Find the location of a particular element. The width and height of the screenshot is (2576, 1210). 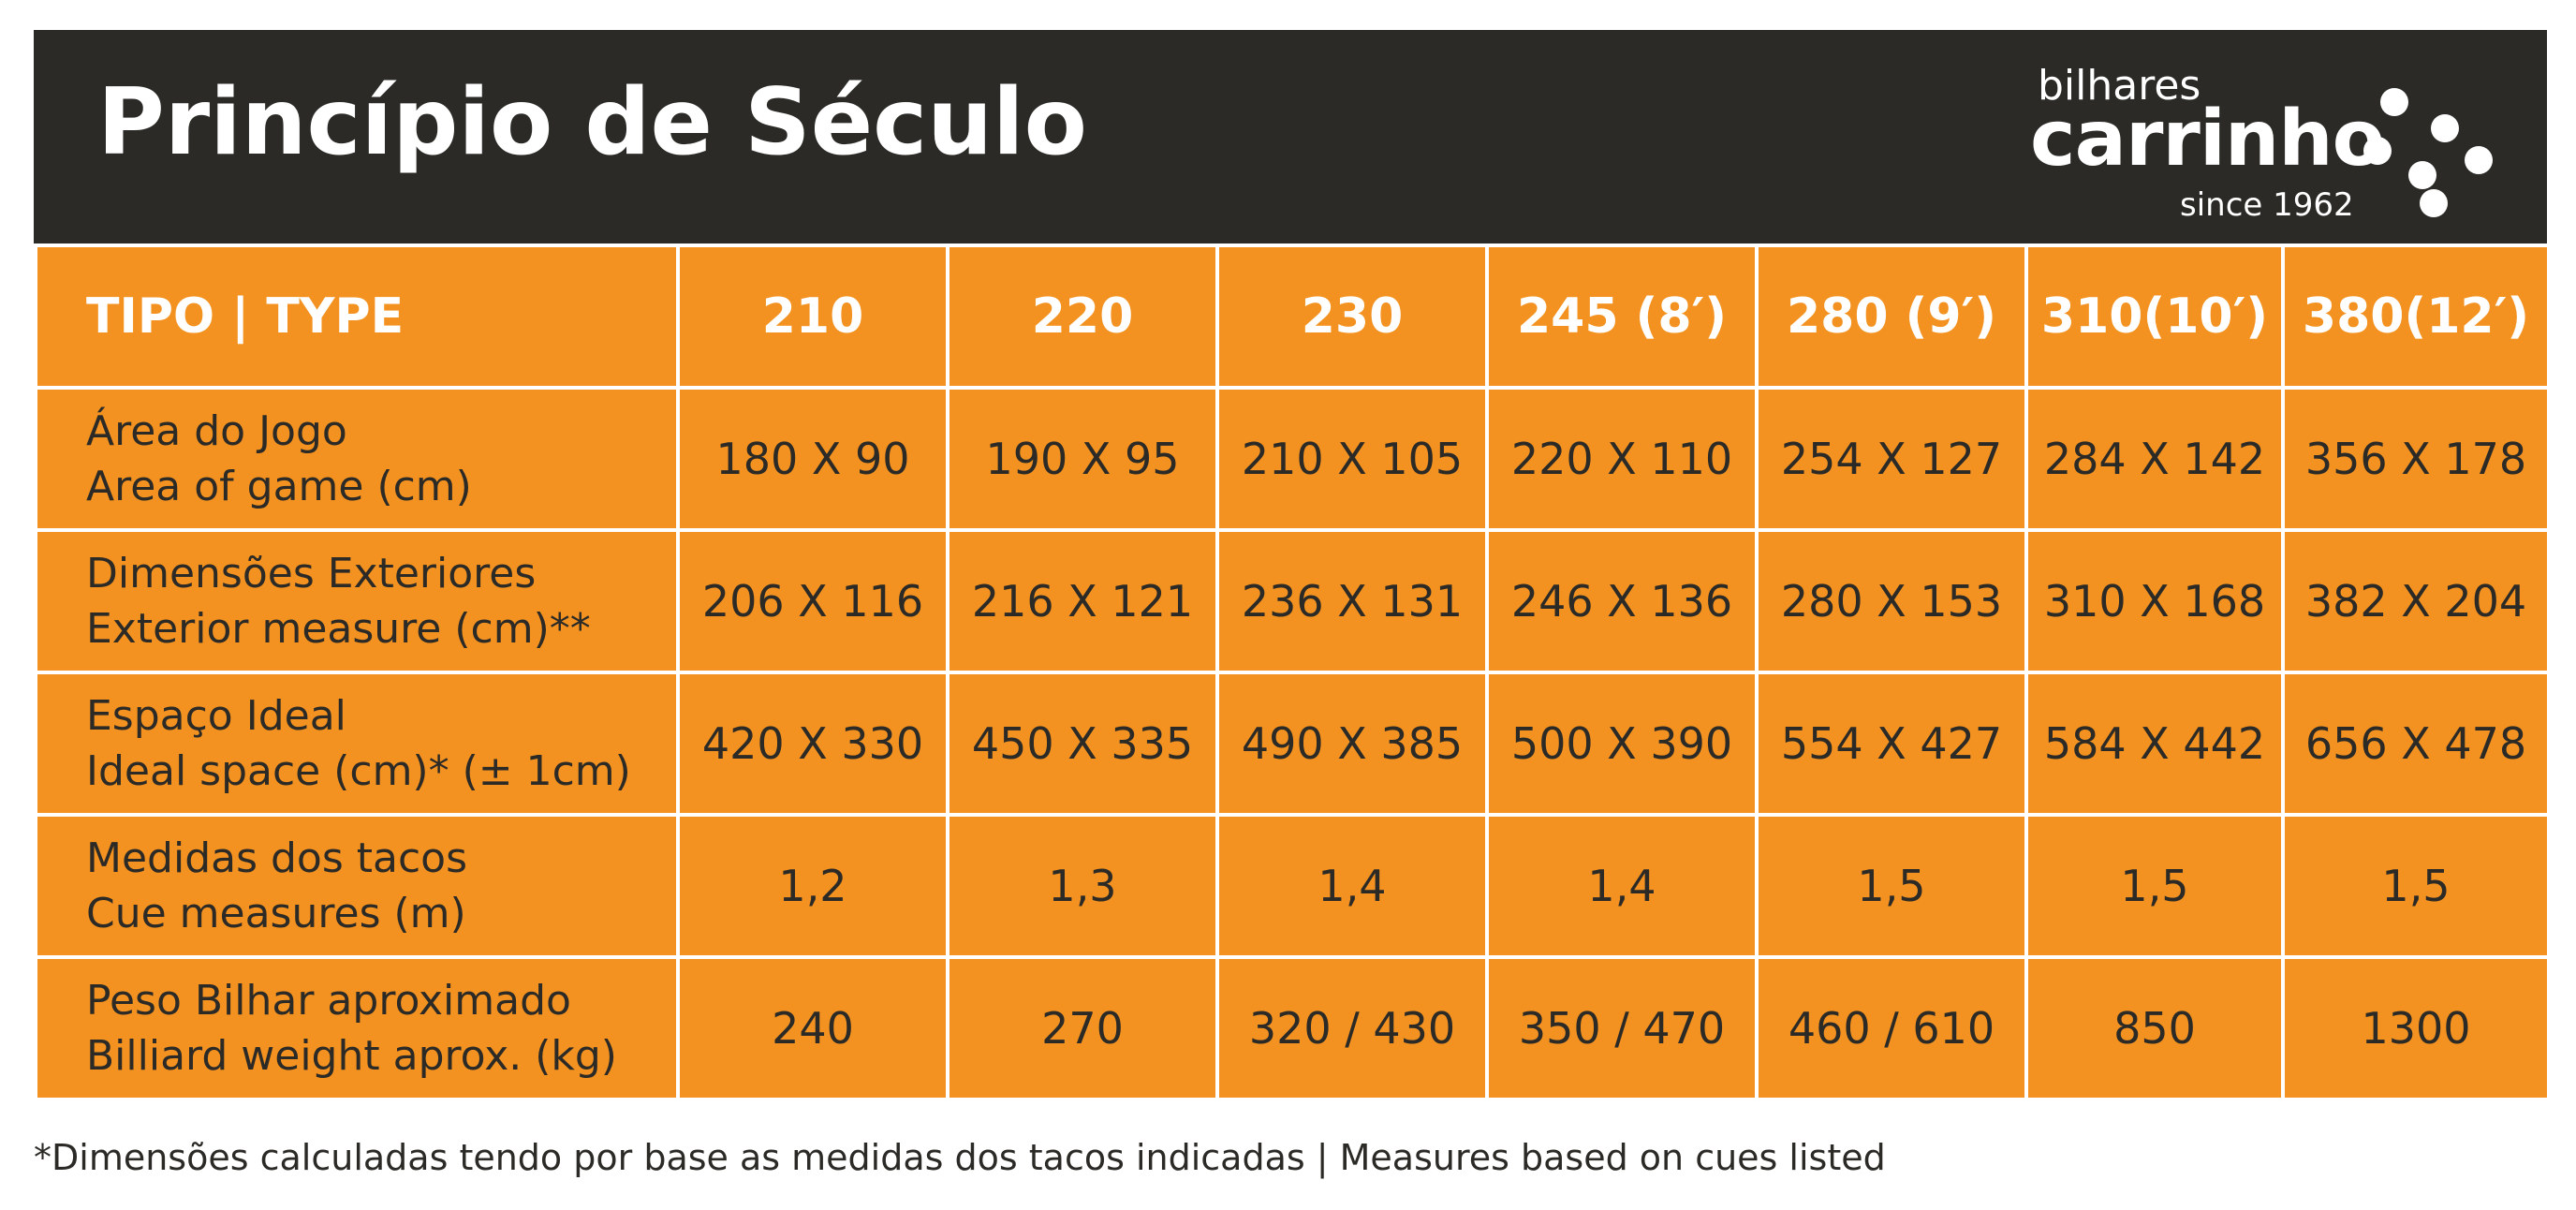

row-label-en: Ideal space (cm)* (± 1cm) is located at coordinates (358, 771).